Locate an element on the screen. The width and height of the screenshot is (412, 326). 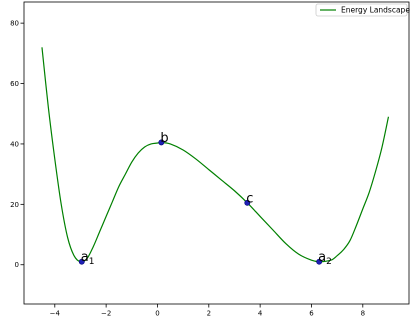
legend-label: Energy Landscape is located at coordinates (375, 10).